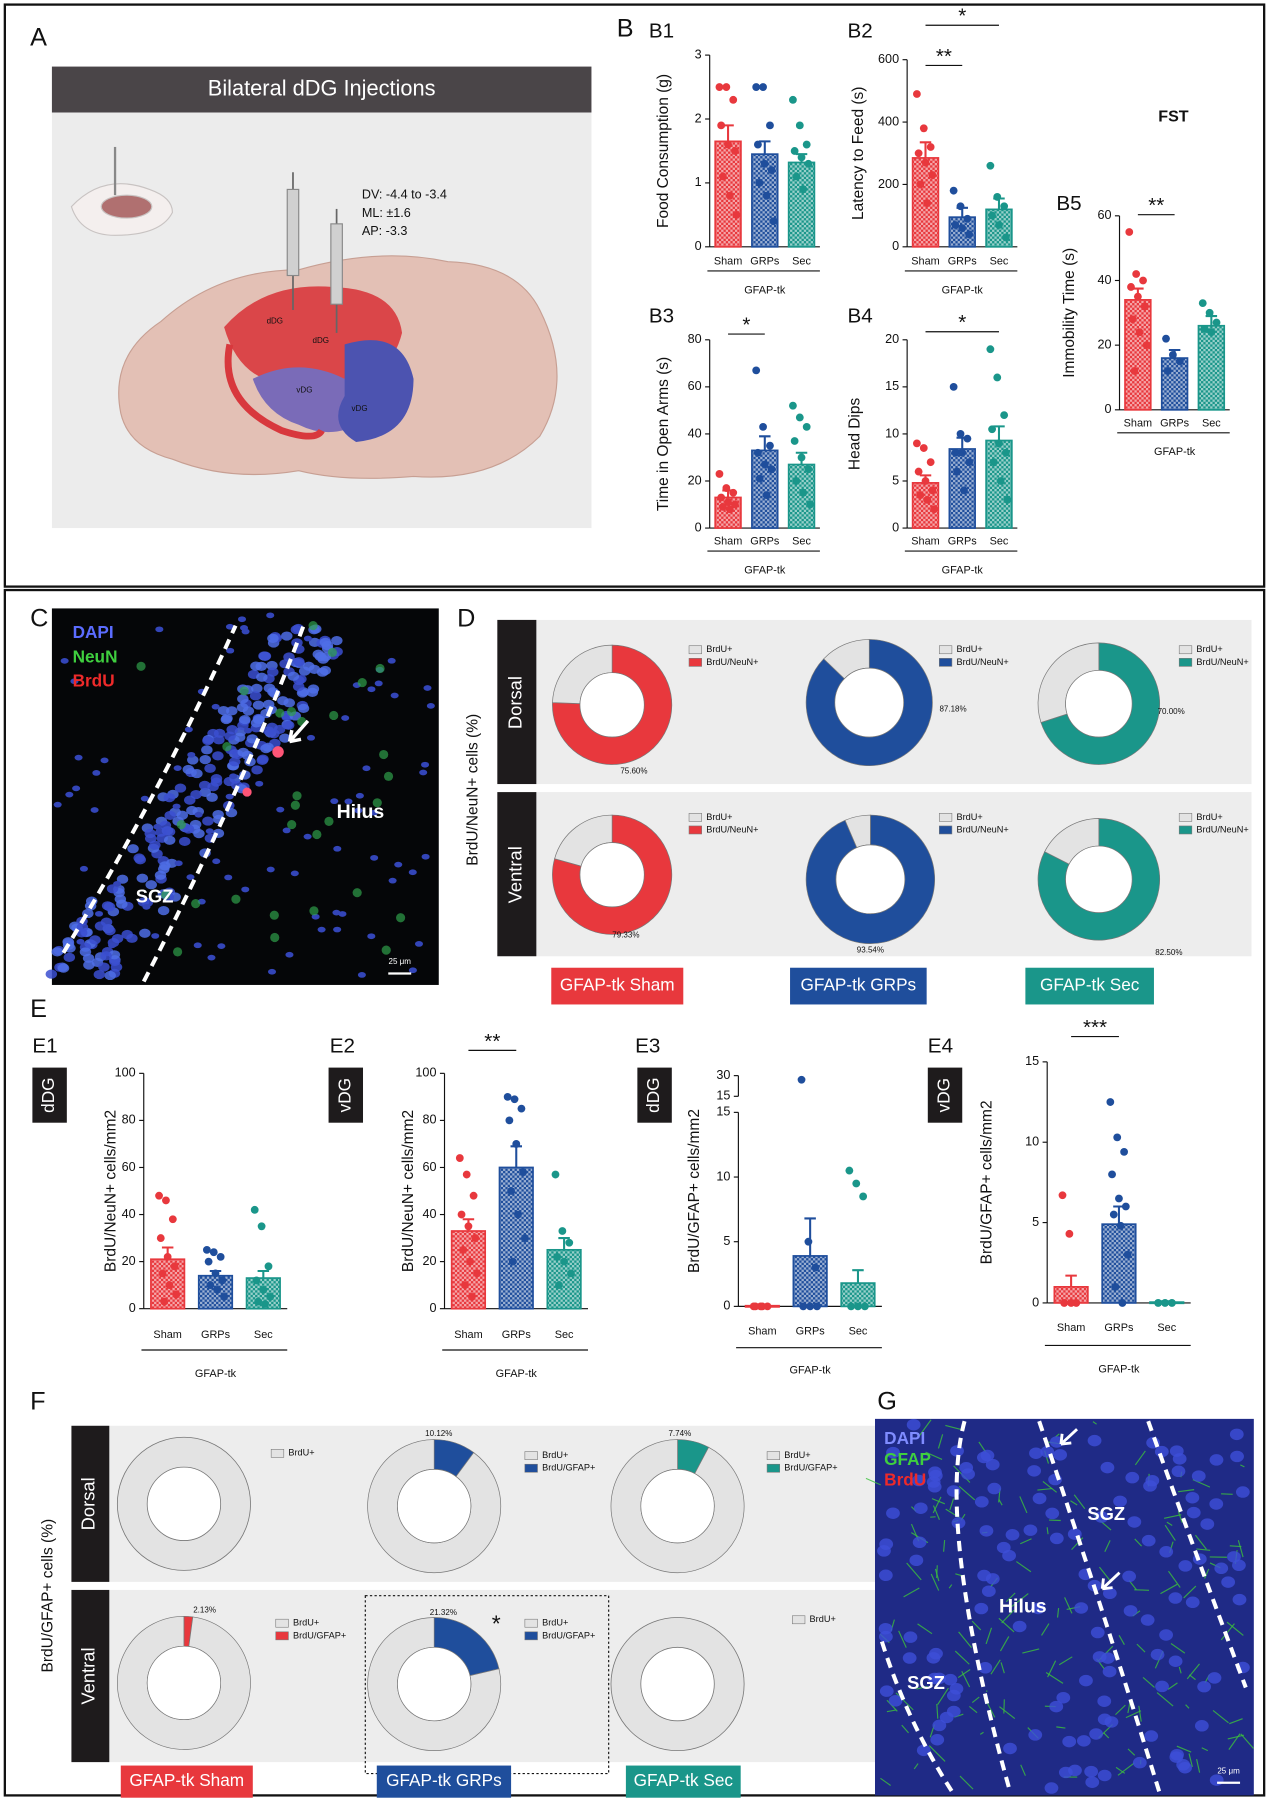 This screenshot has width=1269, height=1800. What do you see at coordinates (684, 1780) in the screenshot?
I see `group-text: GFAP-tk Sec` at bounding box center [684, 1780].